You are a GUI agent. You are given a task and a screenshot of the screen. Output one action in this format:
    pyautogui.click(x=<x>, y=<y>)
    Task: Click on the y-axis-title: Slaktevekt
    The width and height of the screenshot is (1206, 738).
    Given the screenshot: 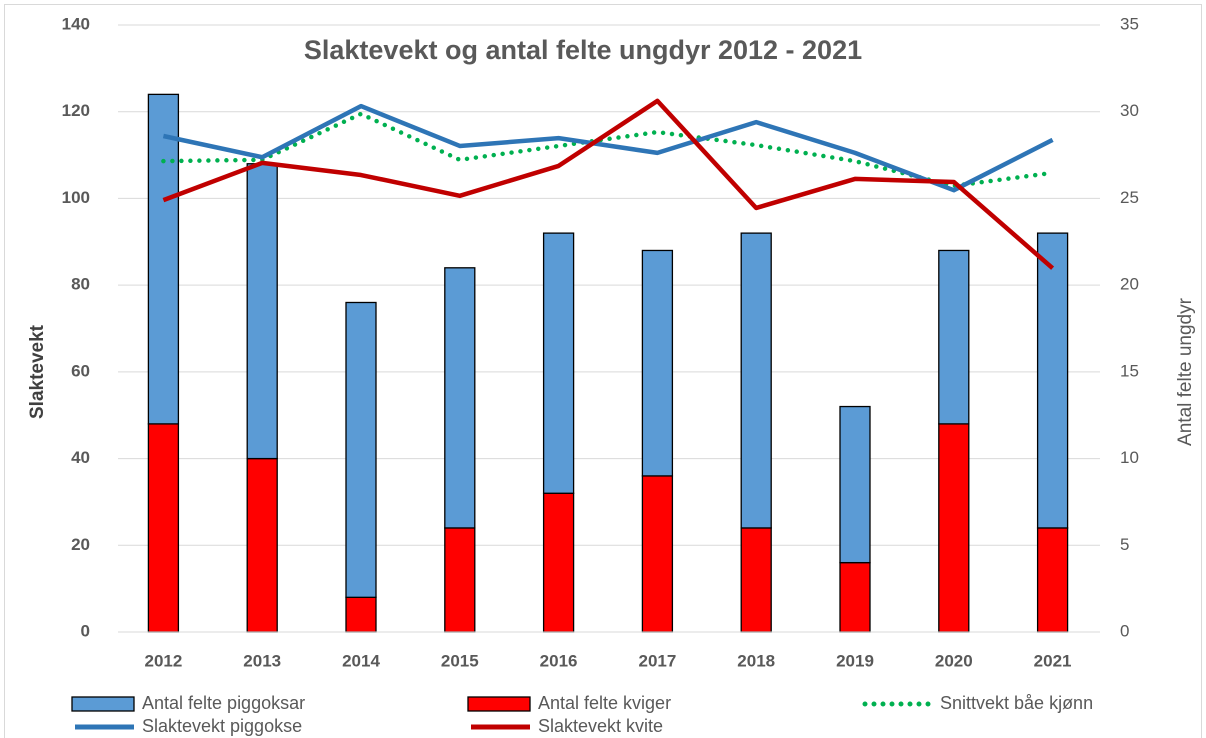 What is the action you would take?
    pyautogui.click(x=37, y=371)
    